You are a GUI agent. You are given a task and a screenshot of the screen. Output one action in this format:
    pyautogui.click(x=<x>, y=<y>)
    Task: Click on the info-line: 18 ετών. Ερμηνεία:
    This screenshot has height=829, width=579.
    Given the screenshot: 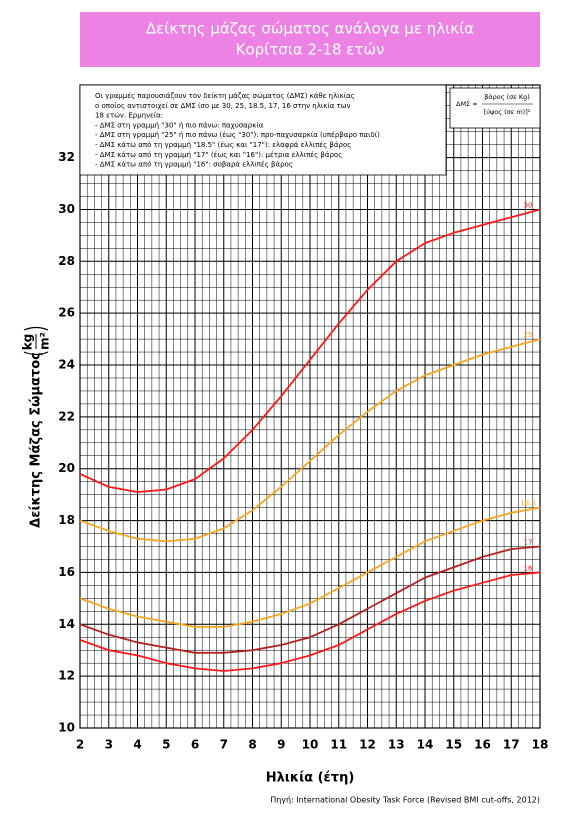 What is the action you would take?
    pyautogui.click(x=129, y=116)
    